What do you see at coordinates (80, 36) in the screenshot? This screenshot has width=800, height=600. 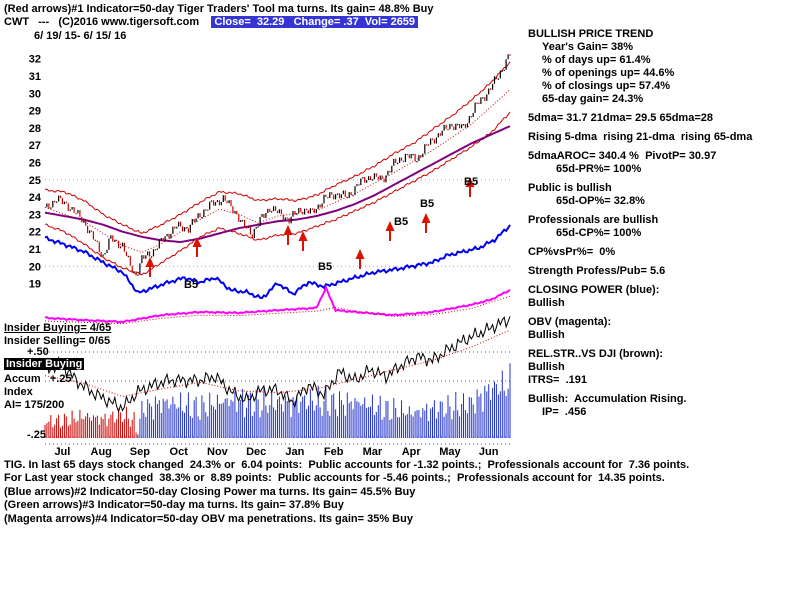 I see `date-range: 6/ 19/ 15- 6/ 15/ 16` at bounding box center [80, 36].